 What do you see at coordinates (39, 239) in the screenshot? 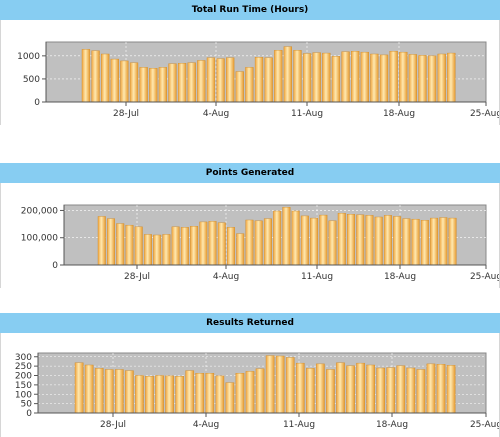
I see `y-tick-label: 100,000` at bounding box center [39, 239].